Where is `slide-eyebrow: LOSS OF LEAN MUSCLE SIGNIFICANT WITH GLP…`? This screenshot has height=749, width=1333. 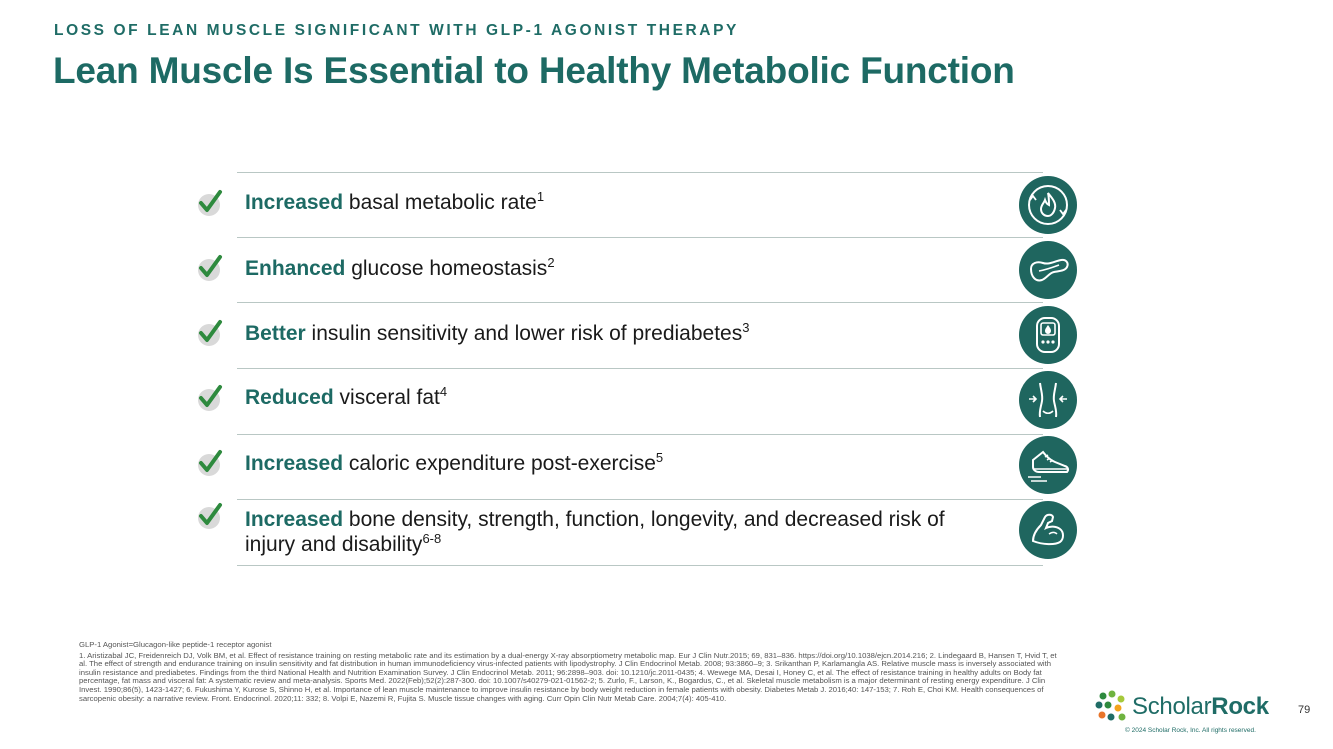 slide-eyebrow: LOSS OF LEAN MUSCLE SIGNIFICANT WITH GLP… is located at coordinates (396, 30).